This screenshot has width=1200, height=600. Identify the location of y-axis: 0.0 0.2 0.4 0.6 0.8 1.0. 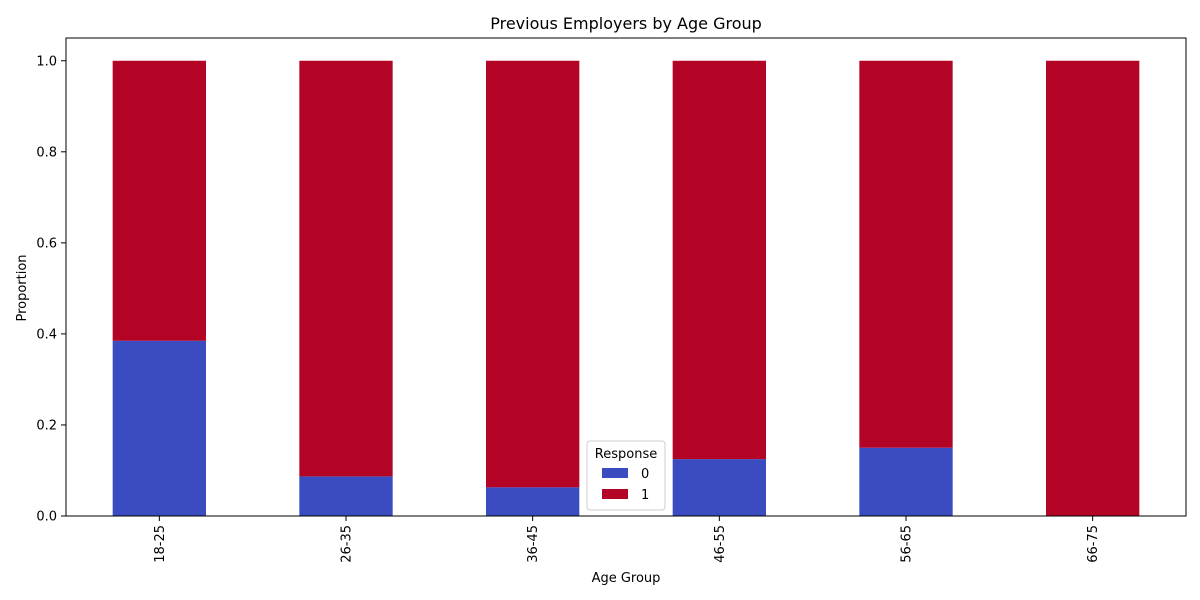
(51, 289).